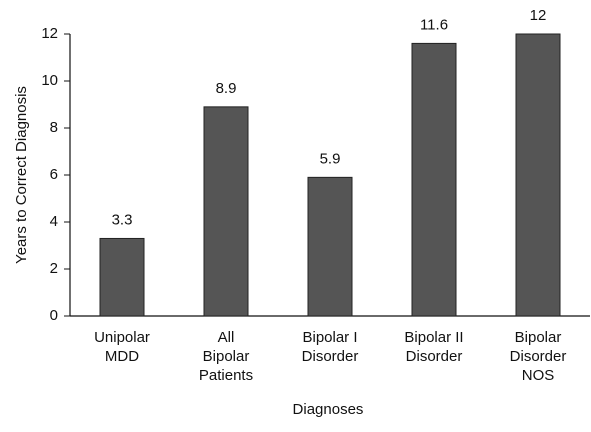 This screenshot has width=591, height=432. I want to click on x-axis-title: Diagnoses, so click(328, 409).